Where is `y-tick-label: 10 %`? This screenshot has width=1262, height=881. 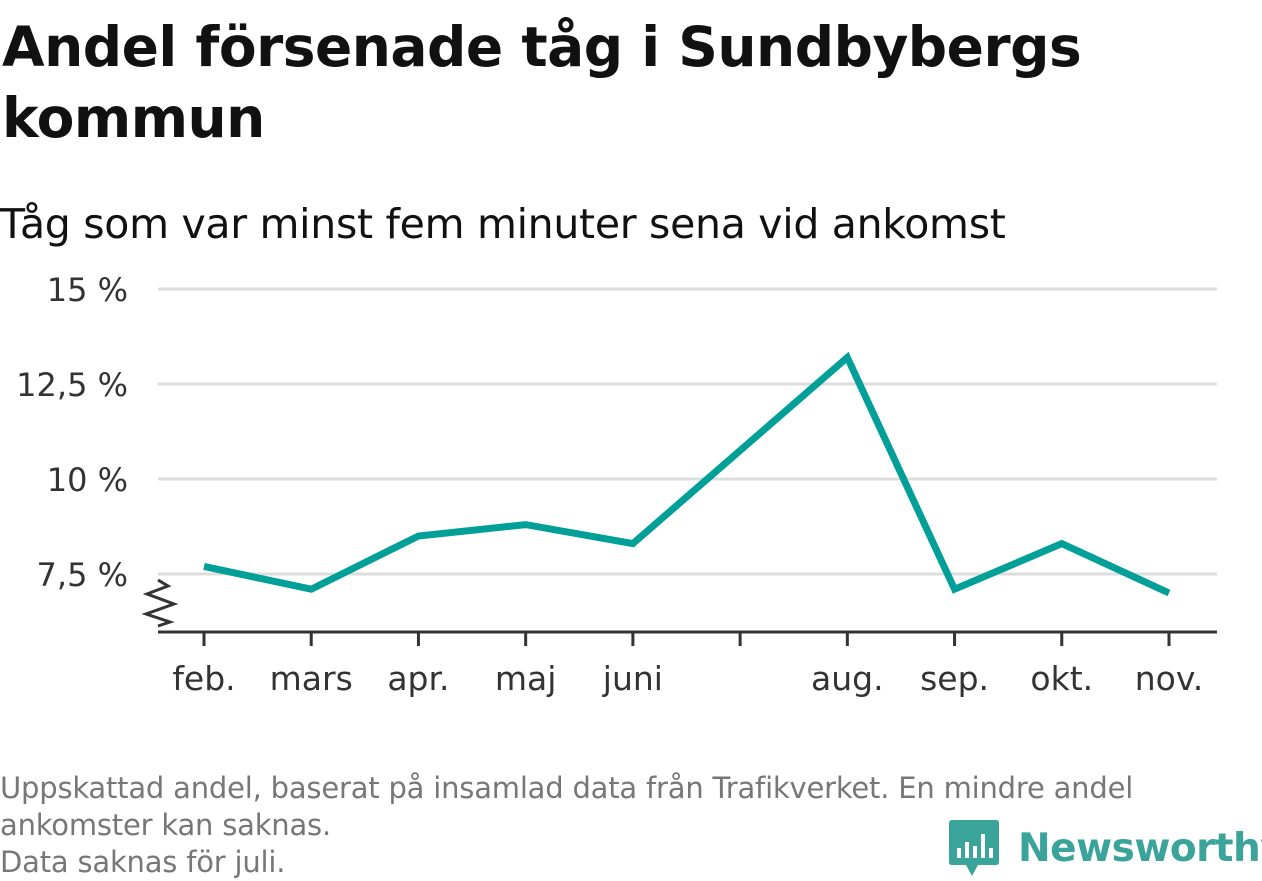 y-tick-label: 10 % is located at coordinates (87, 480).